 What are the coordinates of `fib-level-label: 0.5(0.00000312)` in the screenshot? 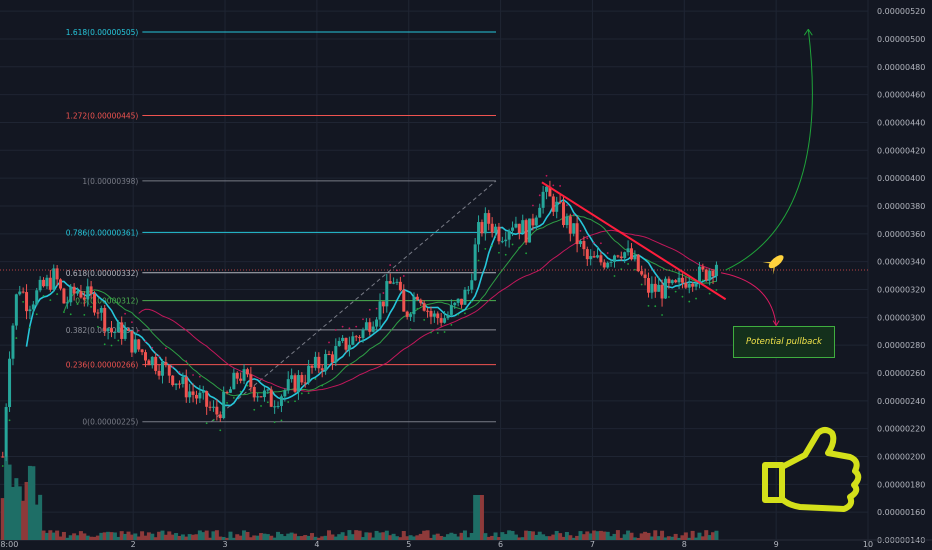 It's located at (106, 301).